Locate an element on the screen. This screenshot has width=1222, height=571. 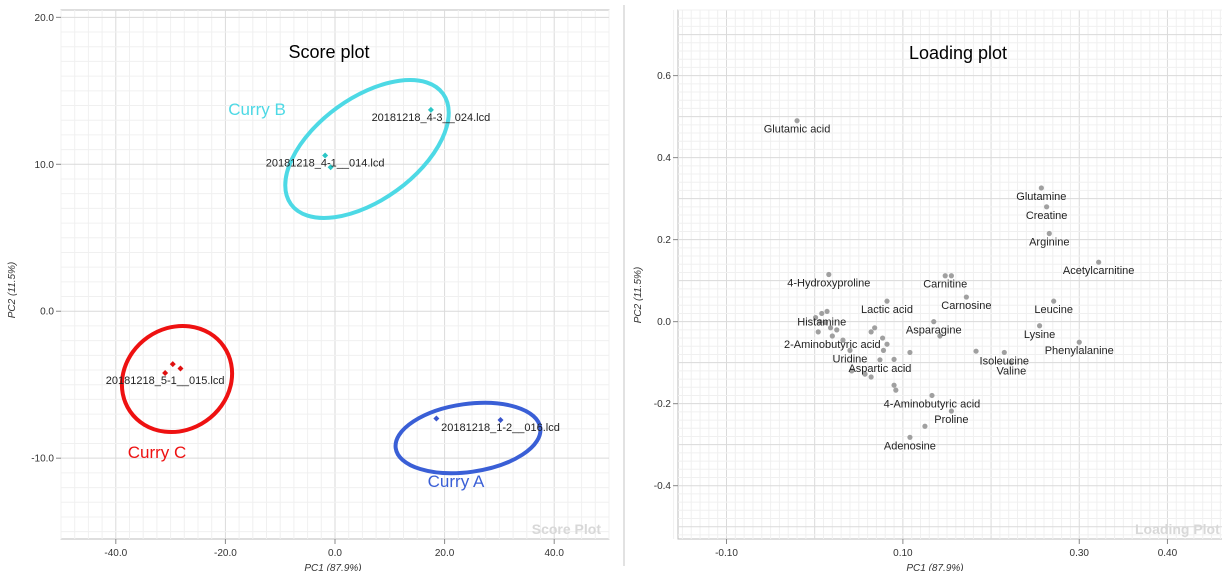
loading-point-label: Valine is located at coordinates (1011, 372).